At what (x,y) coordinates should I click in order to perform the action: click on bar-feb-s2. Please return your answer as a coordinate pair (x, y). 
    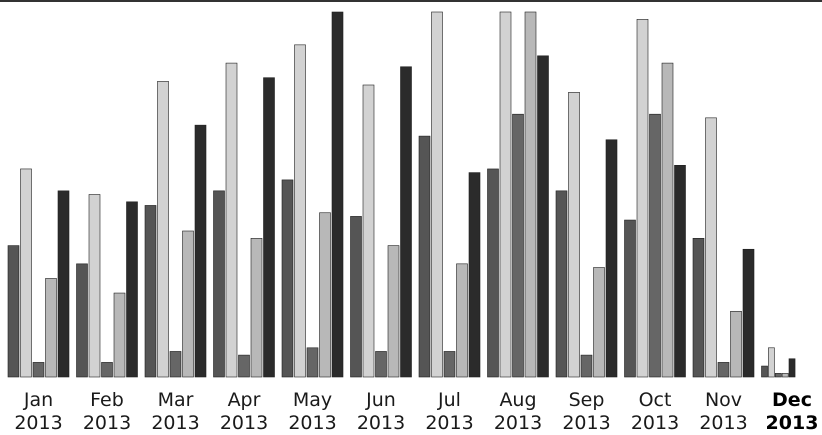
    Looking at the image, I should click on (94, 286).